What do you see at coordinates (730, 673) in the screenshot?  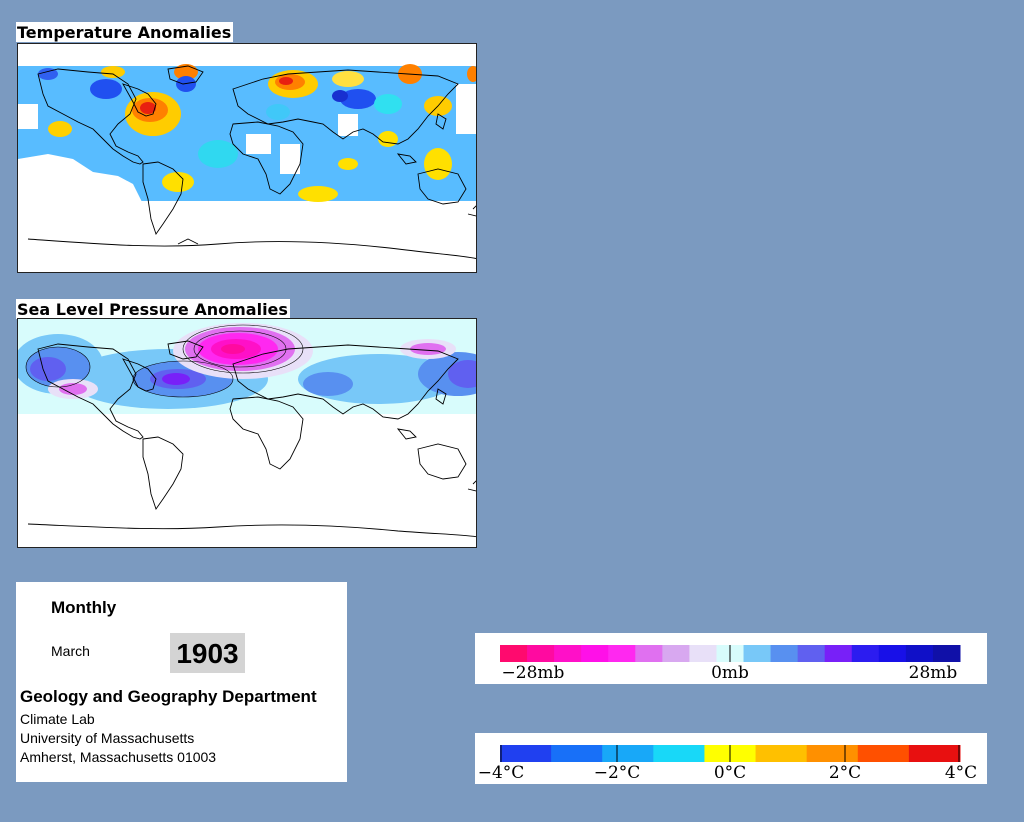 I see `pressure-legend-label-zero: 0mb` at bounding box center [730, 673].